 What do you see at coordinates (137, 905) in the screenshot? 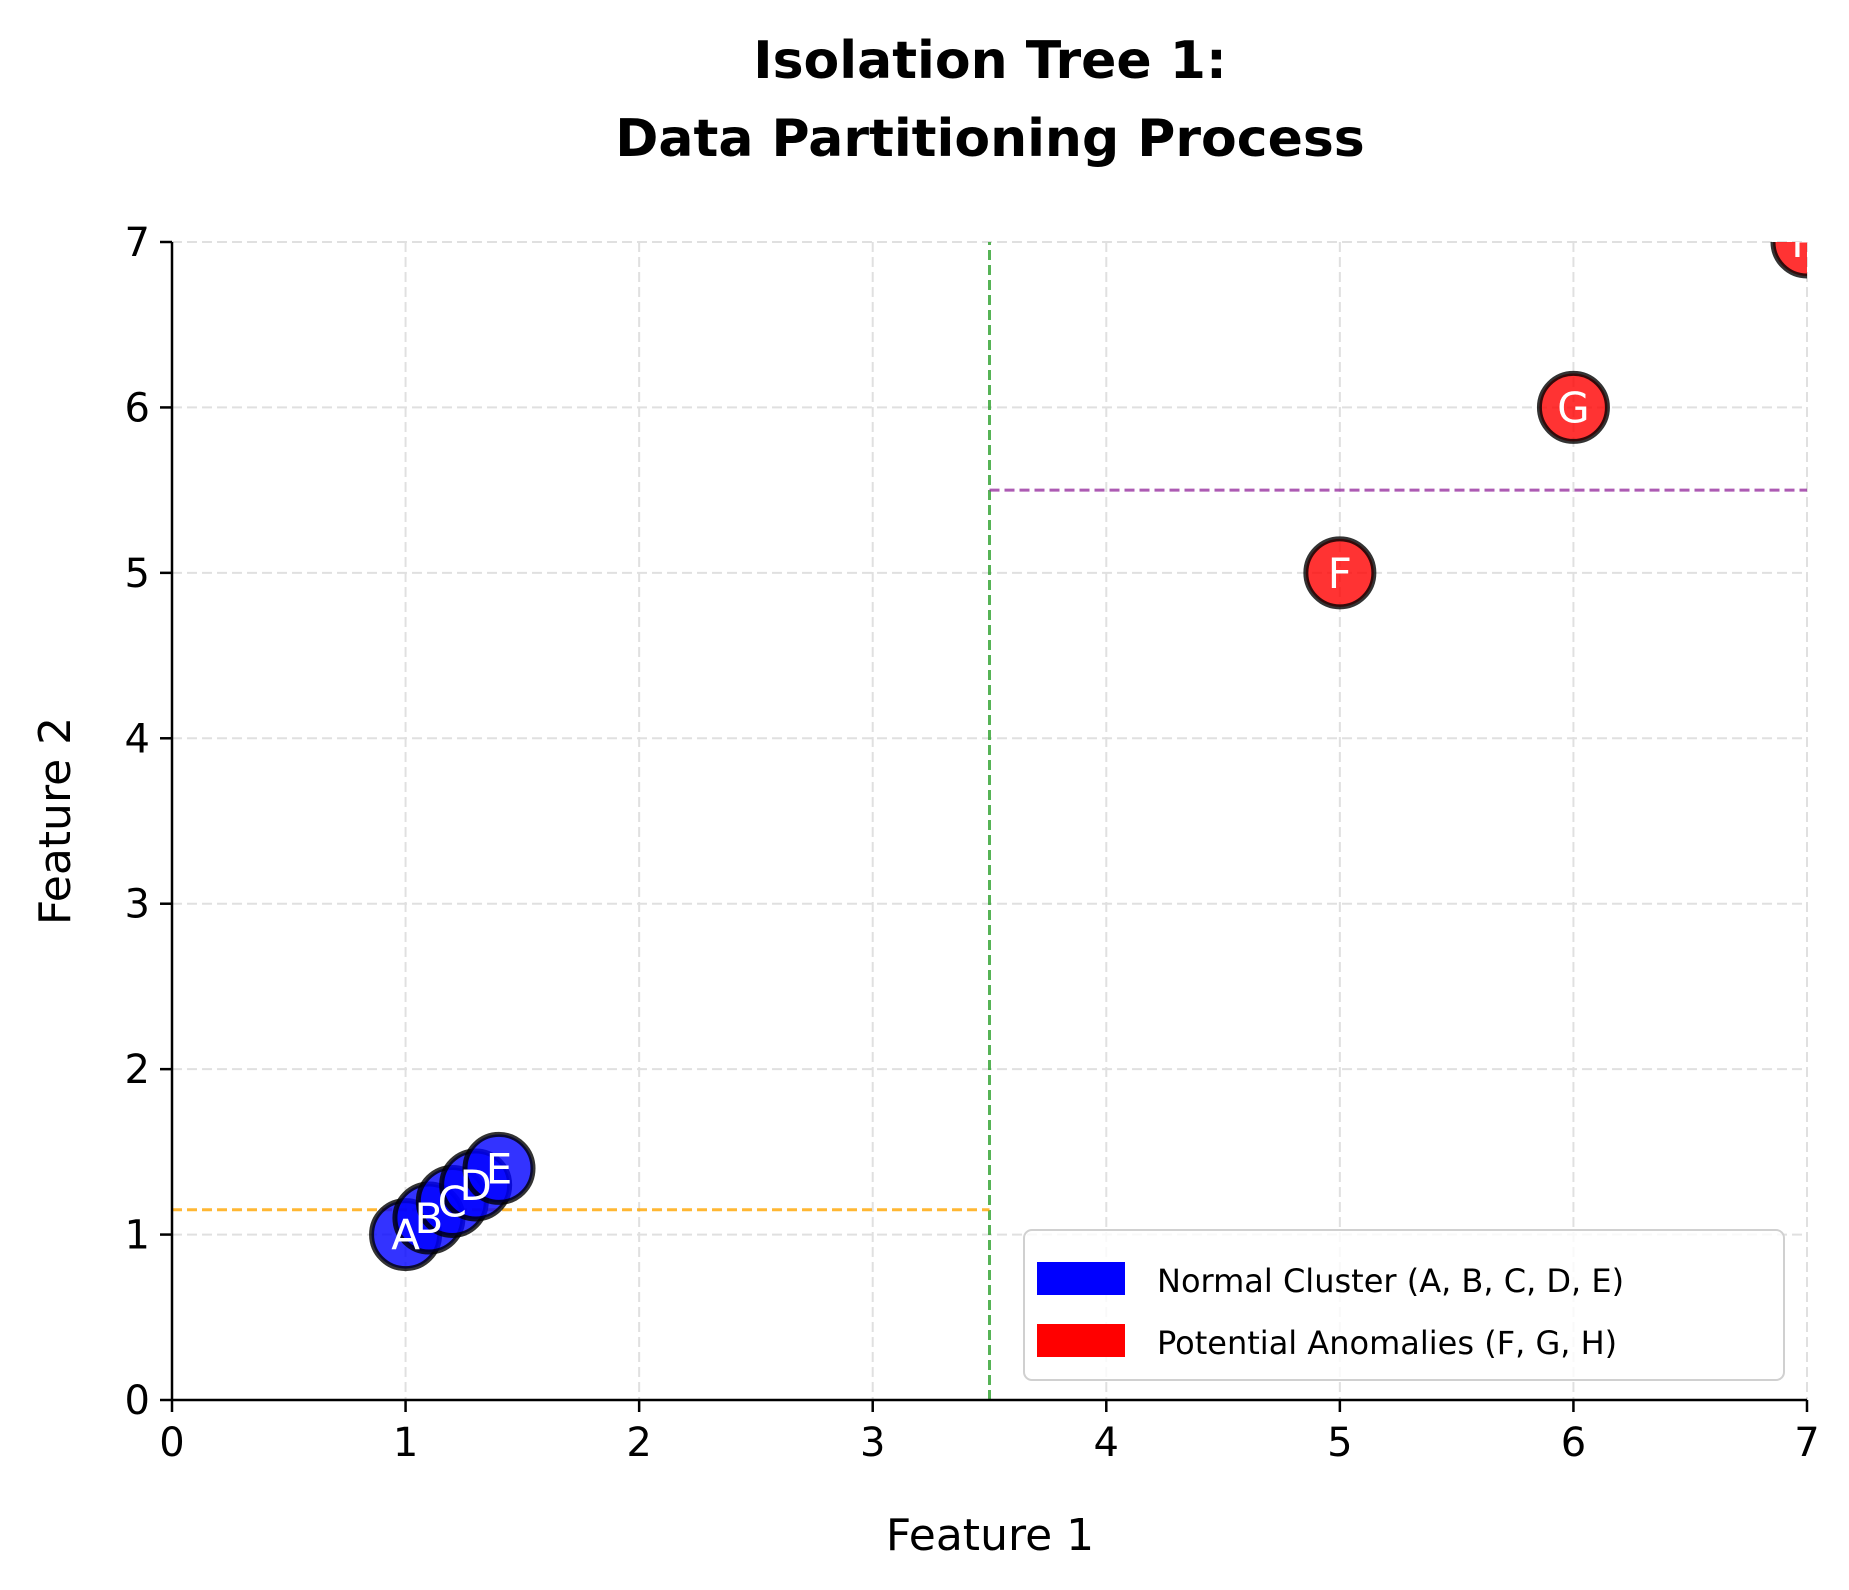
I see `y-tick-label: 3` at bounding box center [137, 905].